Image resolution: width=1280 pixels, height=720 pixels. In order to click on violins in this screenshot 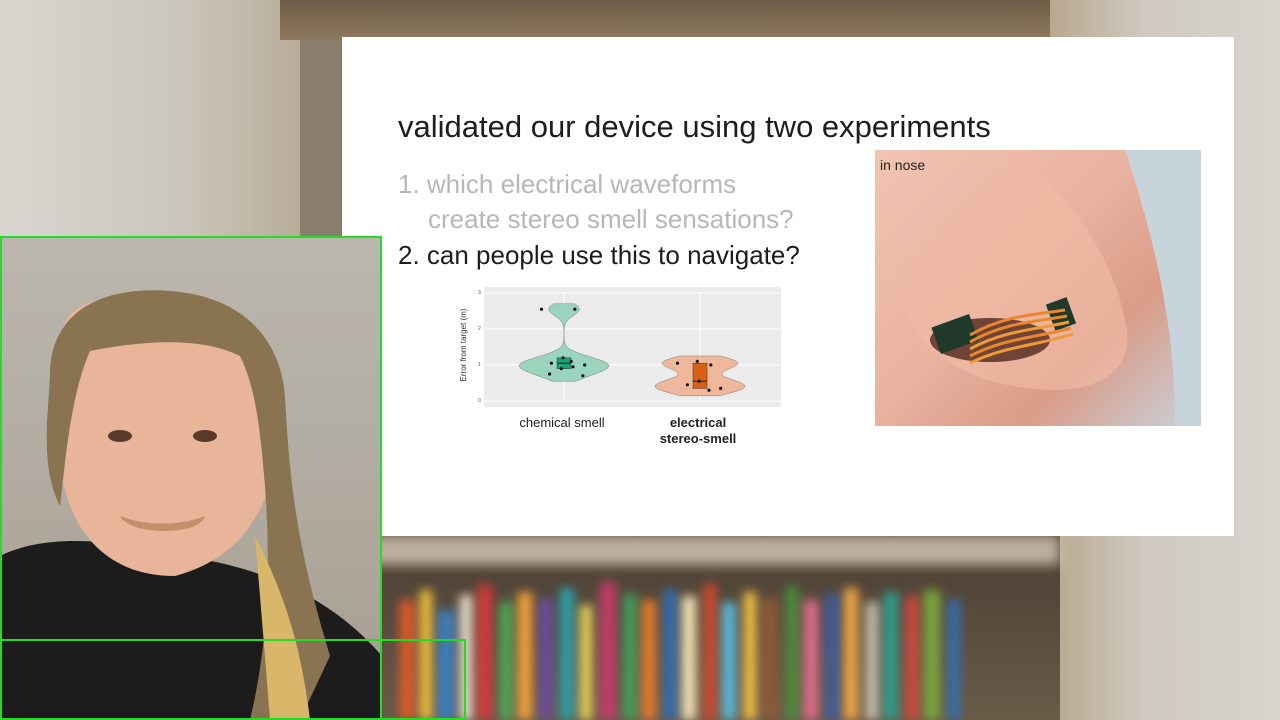, I will do `click(632, 349)`.